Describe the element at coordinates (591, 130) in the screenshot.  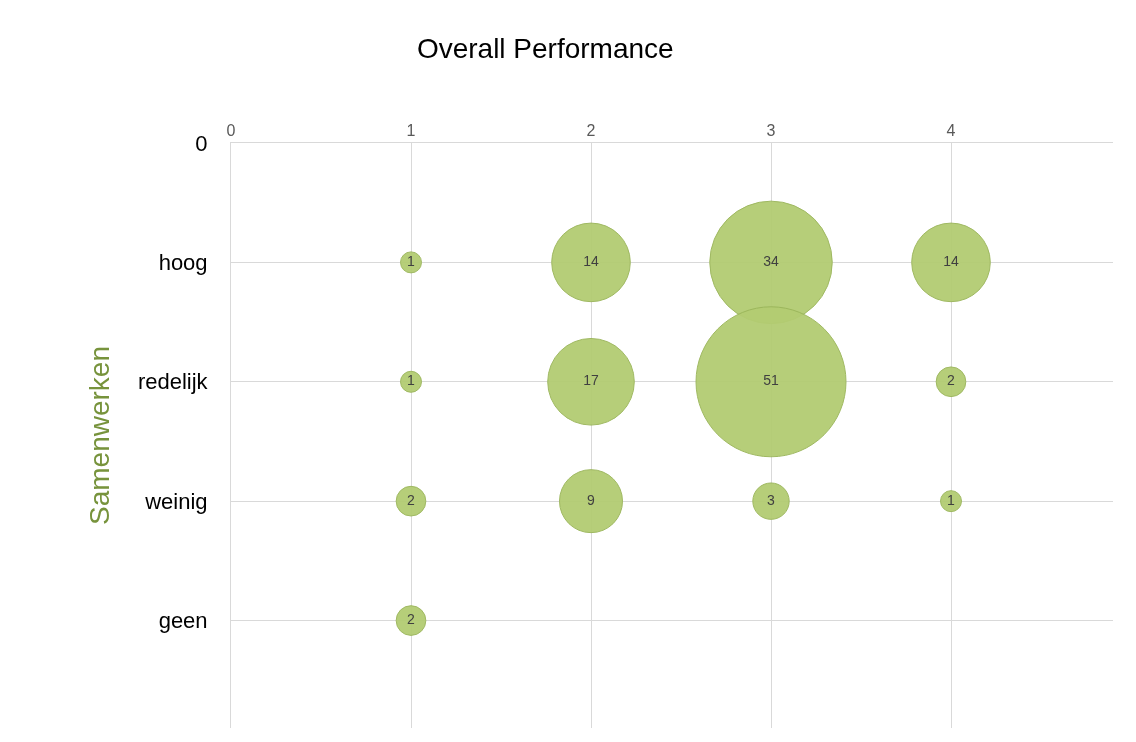
I see `x-tick-label: 2` at that location.